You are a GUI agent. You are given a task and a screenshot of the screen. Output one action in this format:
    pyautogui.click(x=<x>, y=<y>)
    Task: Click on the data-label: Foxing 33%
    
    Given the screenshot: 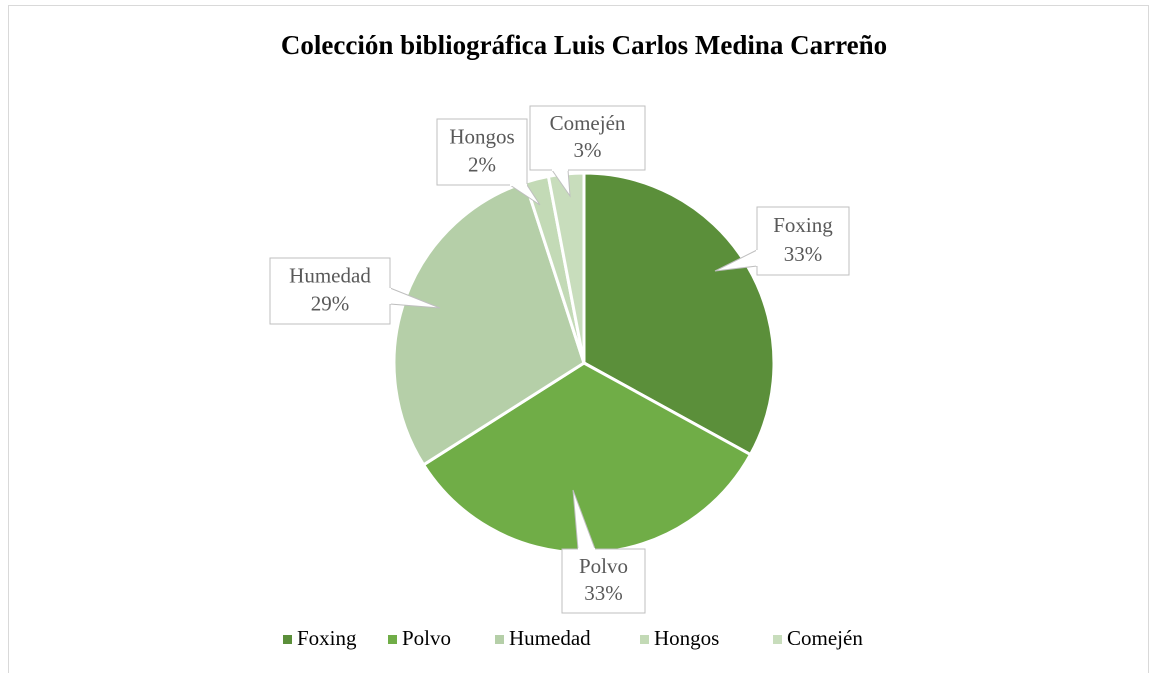 What is the action you would take?
    pyautogui.click(x=782, y=241)
    